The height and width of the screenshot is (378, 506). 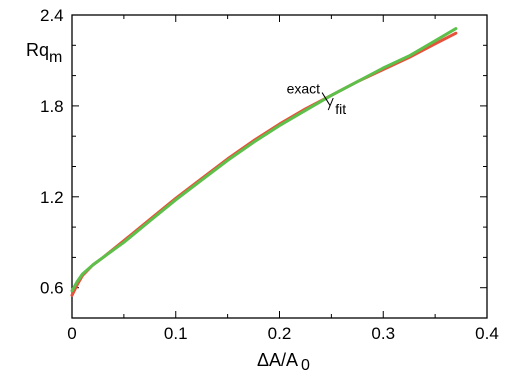 I want to click on annotation-fit: fit, so click(x=340, y=109).